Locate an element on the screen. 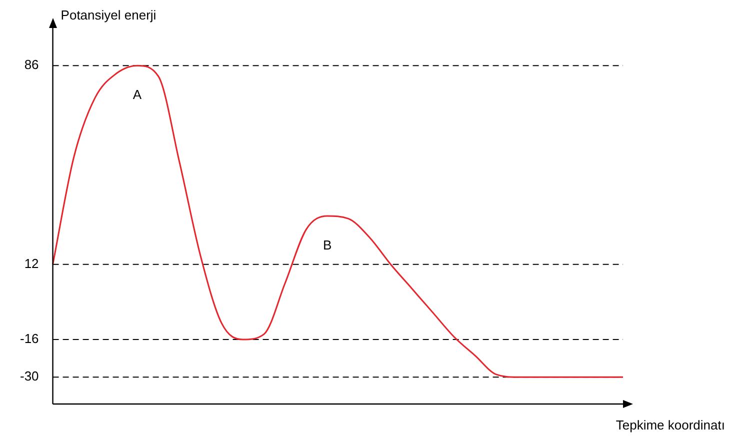  y-tick-label: 86 is located at coordinates (31, 64).